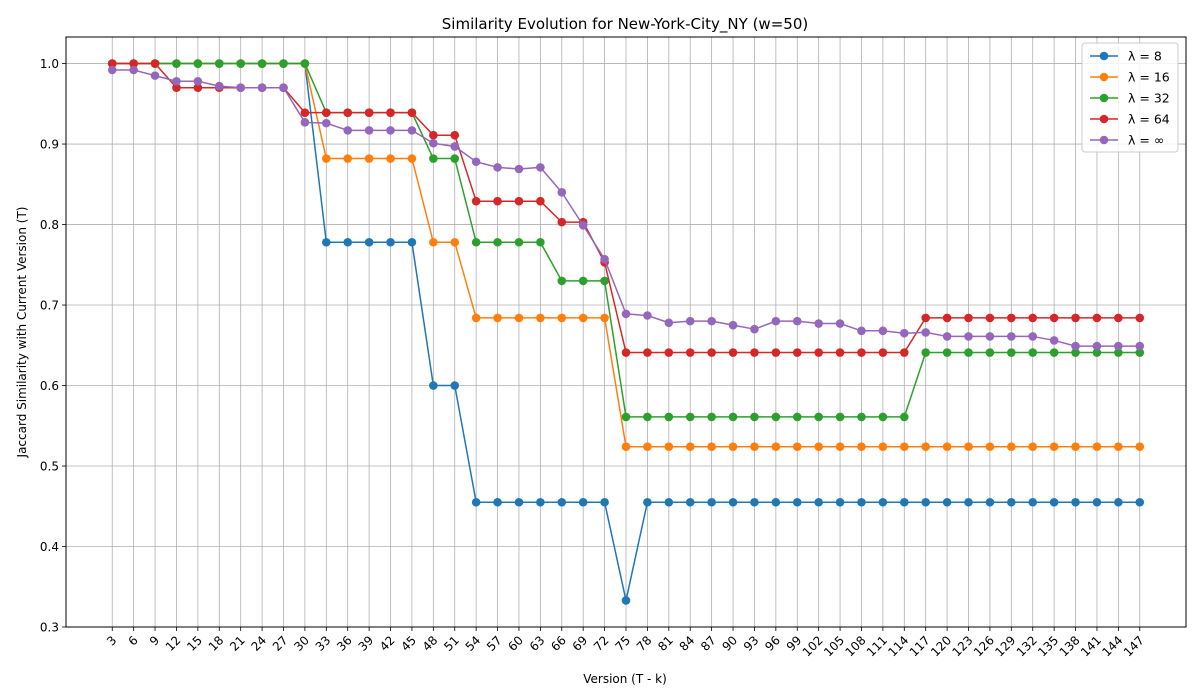 The width and height of the screenshot is (1200, 700). Describe the element at coordinates (53, 345) in the screenshot. I see `y-axis: 0.3 0.4 0.5 0.6 0.7 0.8 0.9 1.0` at that location.